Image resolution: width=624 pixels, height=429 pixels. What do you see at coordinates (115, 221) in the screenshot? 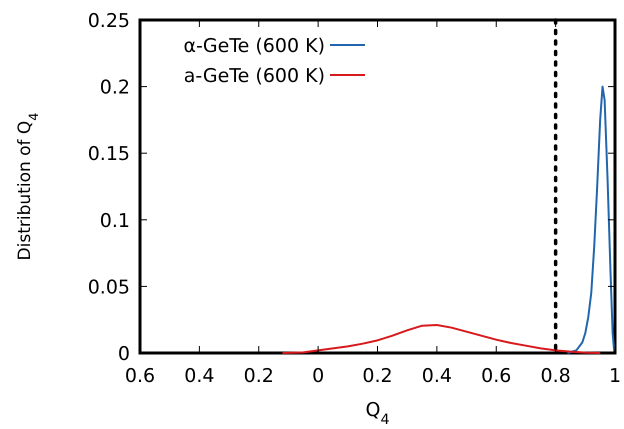
I see `y-tick-label: 0.1` at bounding box center [115, 221].